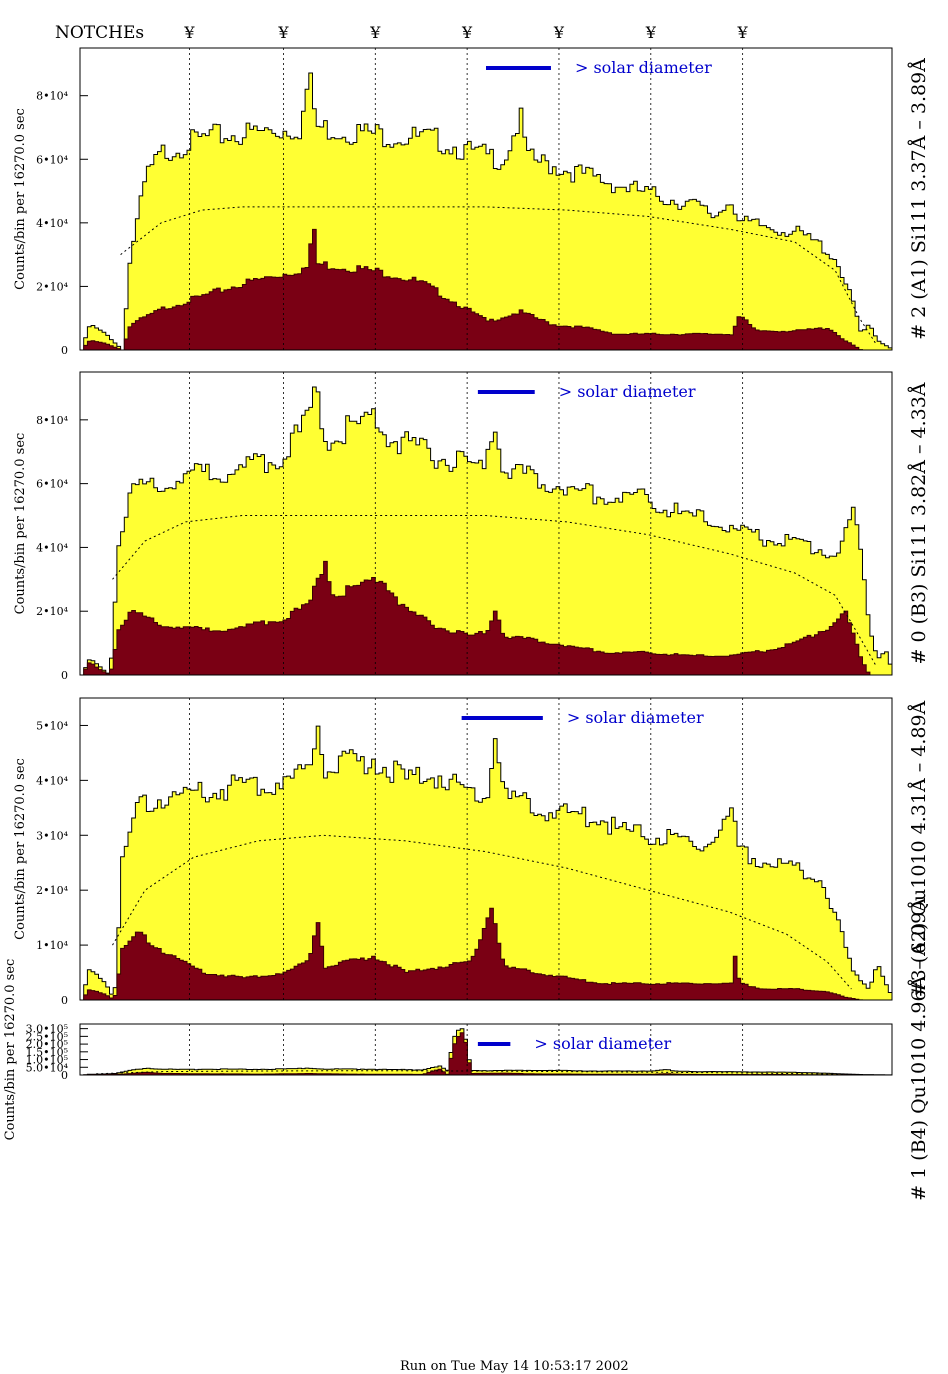  Describe the element at coordinates (514, 1366) in the screenshot. I see `run-timestamp: Run on Tue May 14 10:53:17 2002` at that location.